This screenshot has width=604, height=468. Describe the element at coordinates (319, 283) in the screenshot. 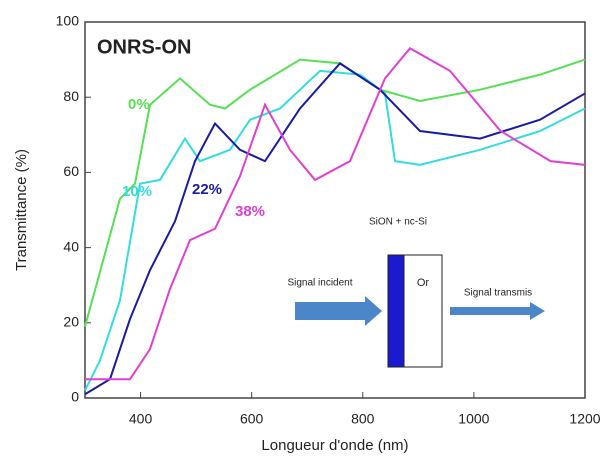

I see `annotation: Signal incident` at that location.